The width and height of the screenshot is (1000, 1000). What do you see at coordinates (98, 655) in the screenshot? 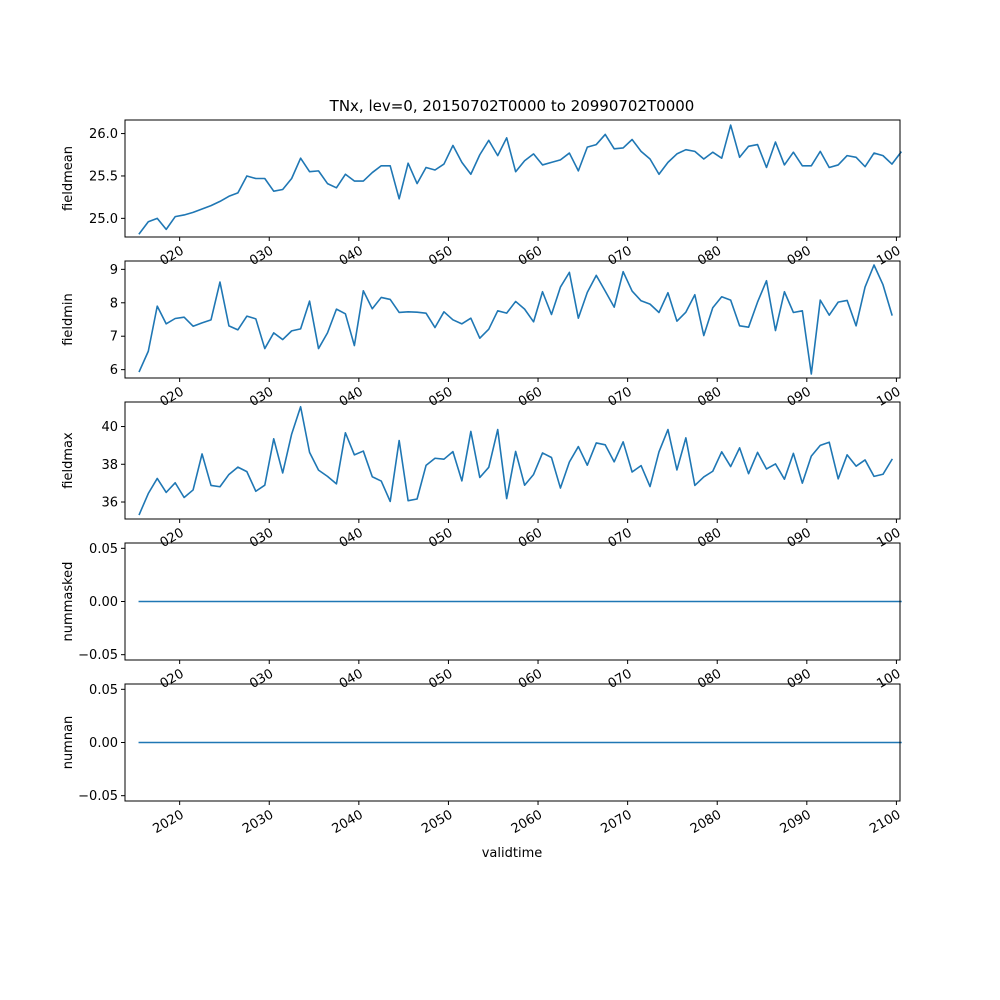
I see `nummasked-ytick-label: −0.05` at bounding box center [98, 655].